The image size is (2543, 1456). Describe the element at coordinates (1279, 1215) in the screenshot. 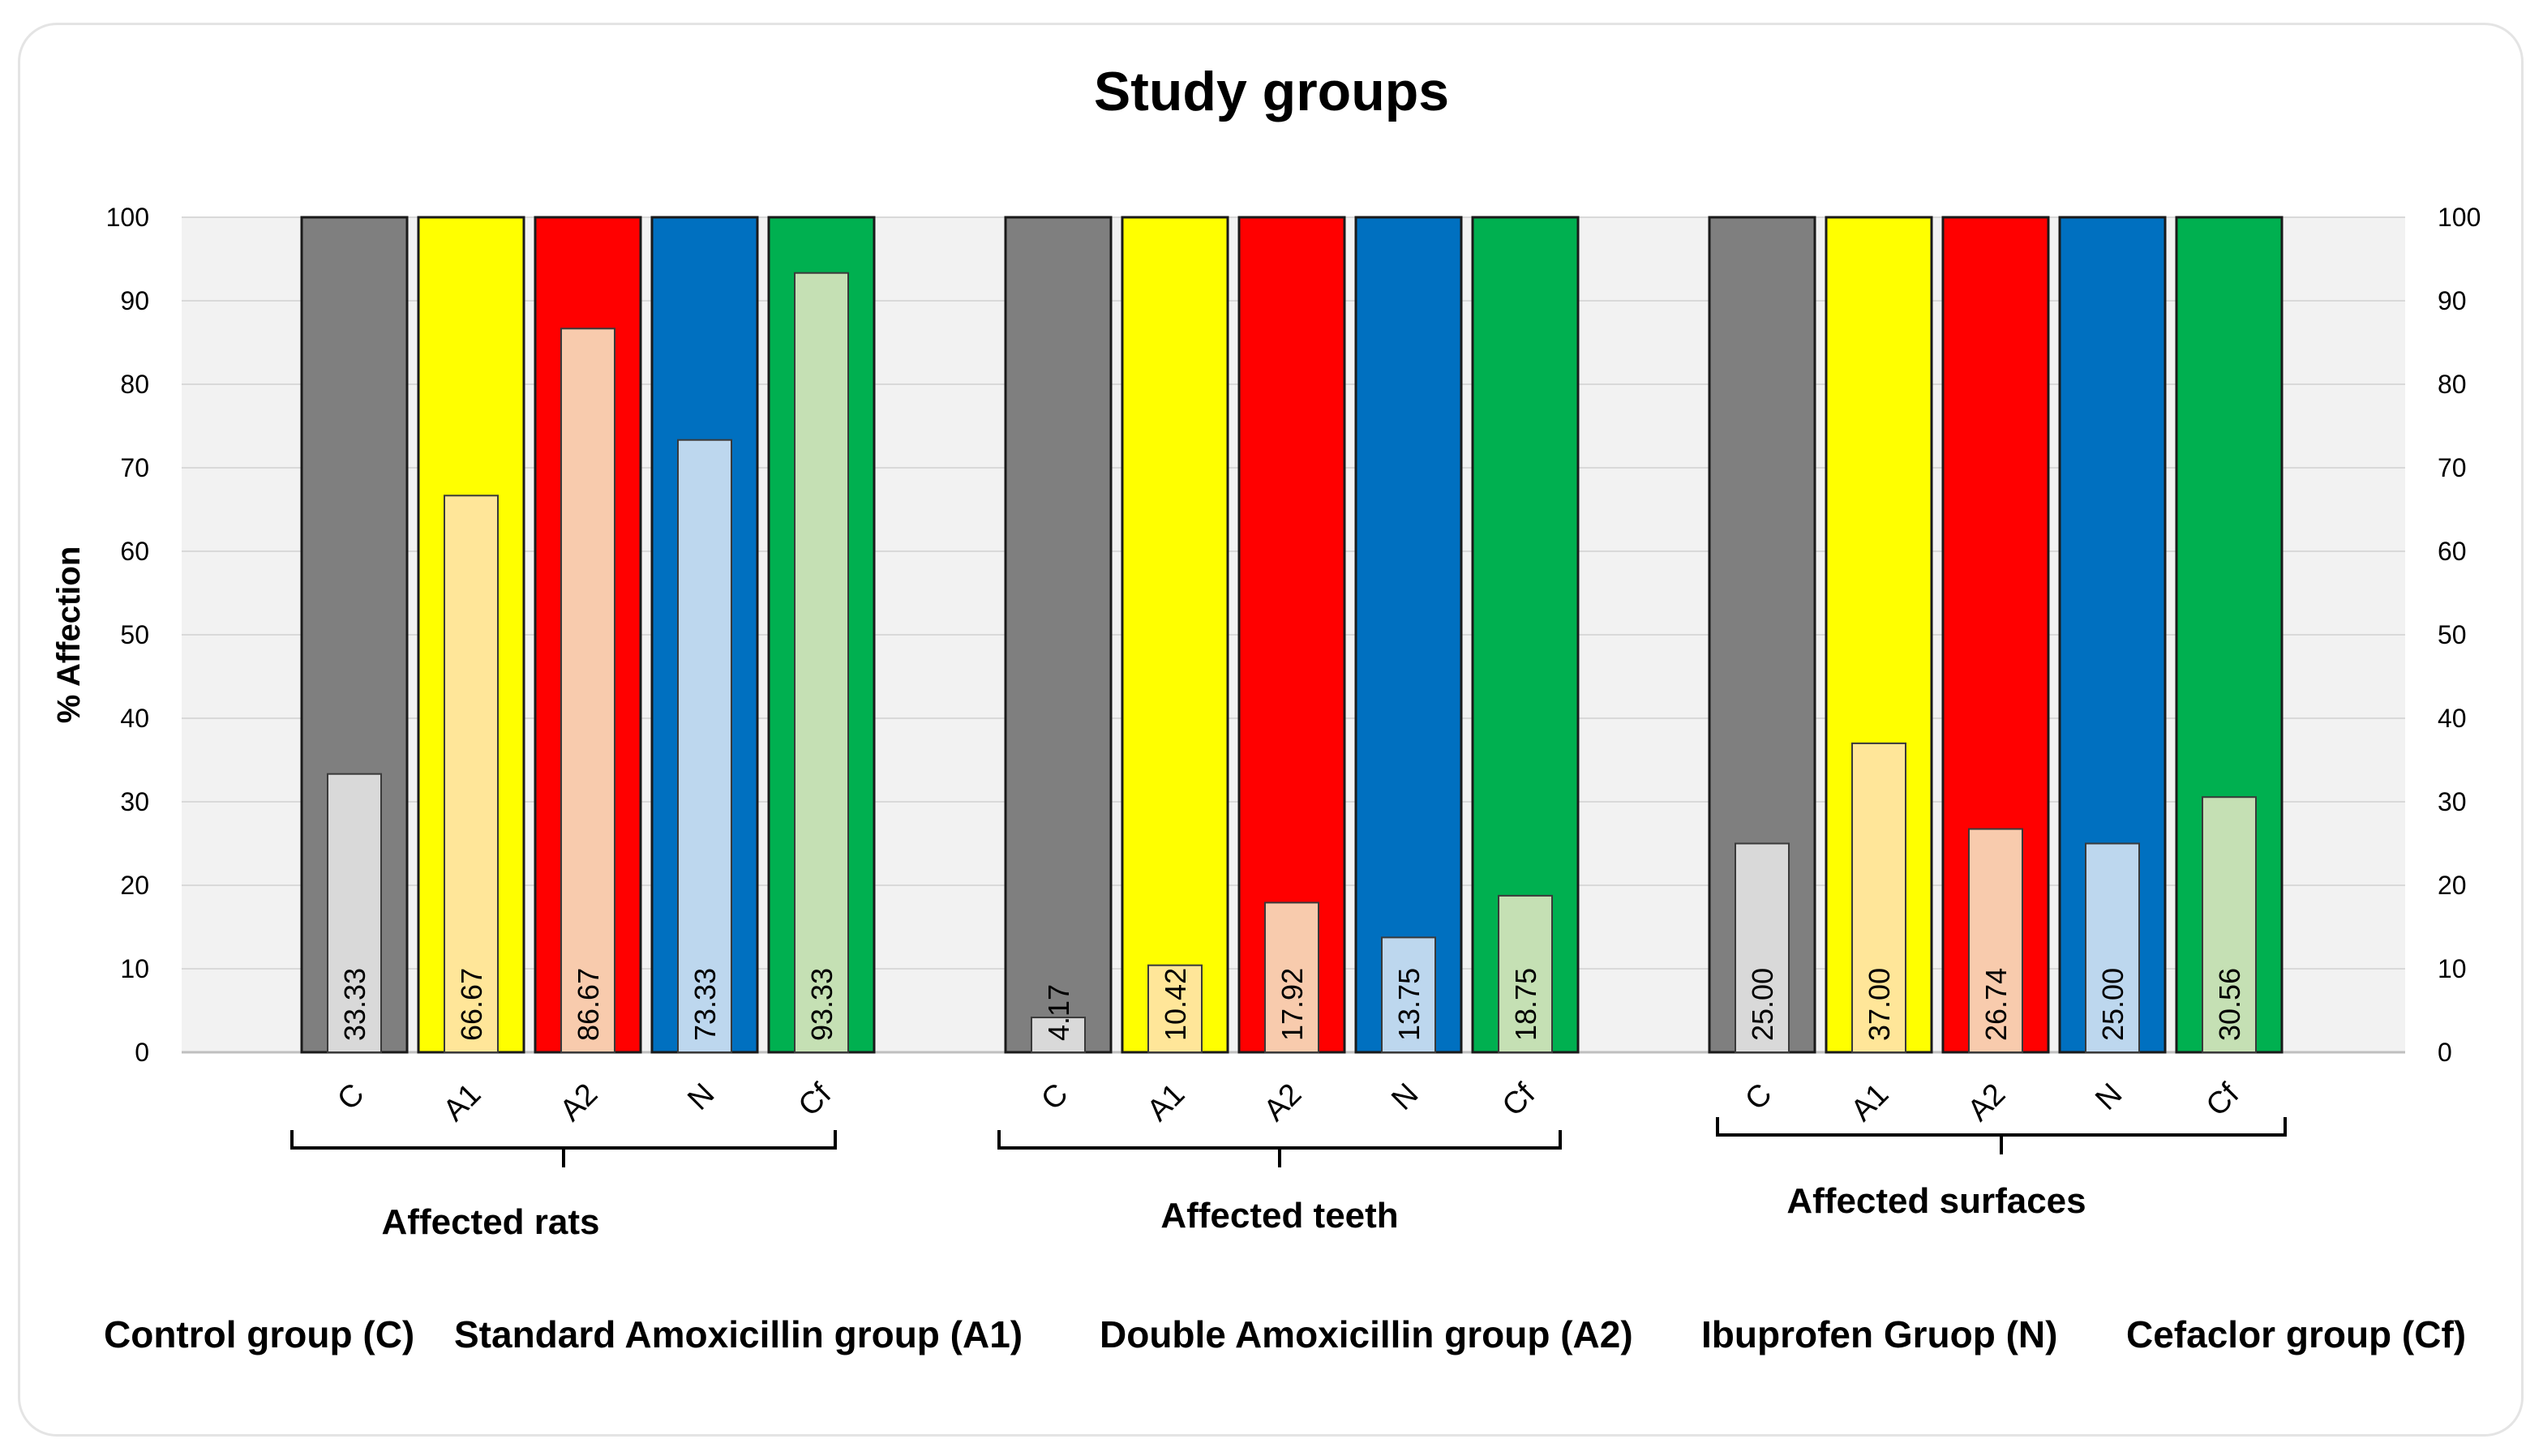

I see `group-label: Affected teeth` at that location.